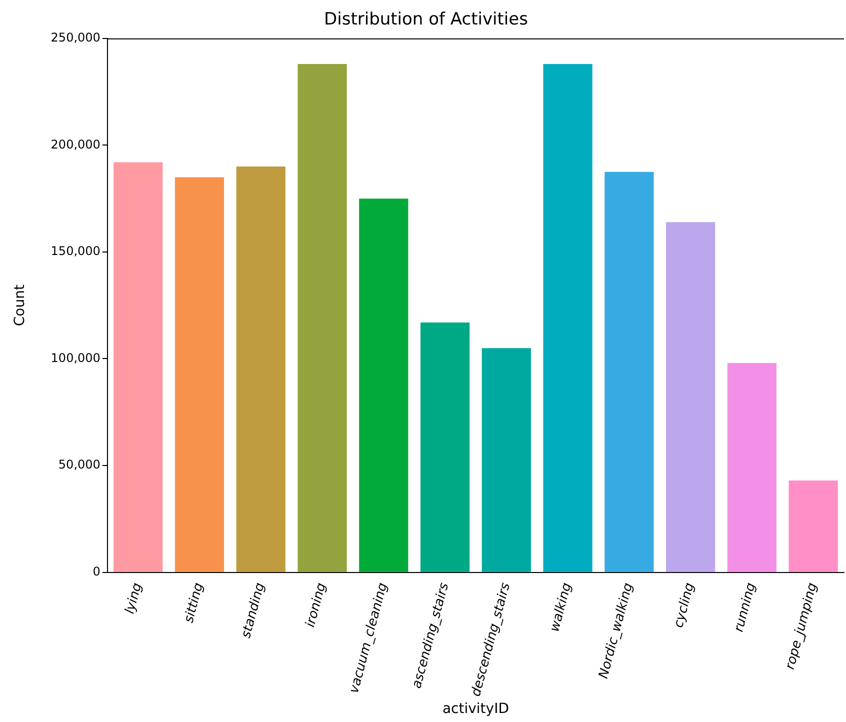  I want to click on y-tick-label: 100,000, so click(75, 357).